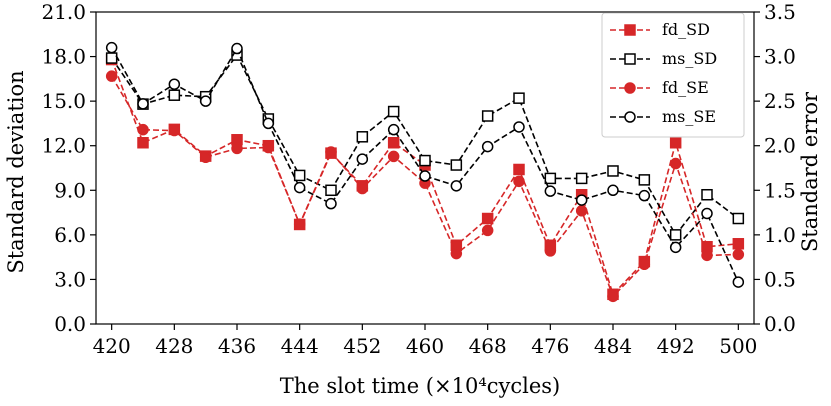 Image resolution: width=831 pixels, height=406 pixels. I want to click on y-right-tick-label: 0.0, so click(780, 324).